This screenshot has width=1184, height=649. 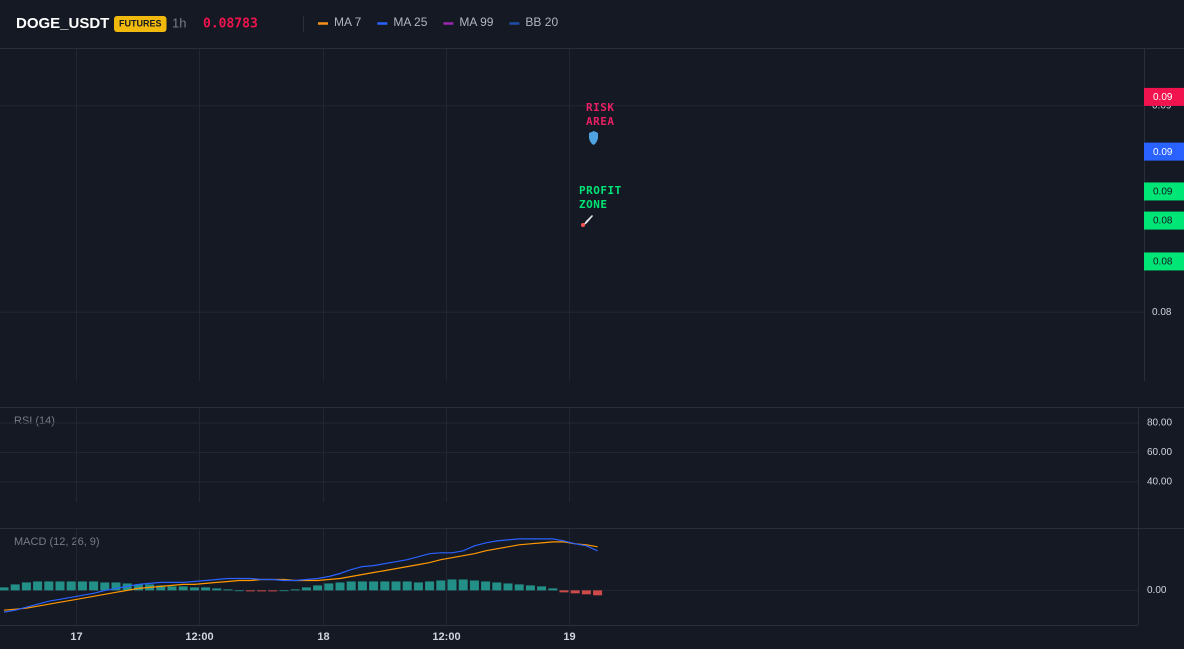 I want to click on legend-item: MA 25, so click(x=410, y=22).